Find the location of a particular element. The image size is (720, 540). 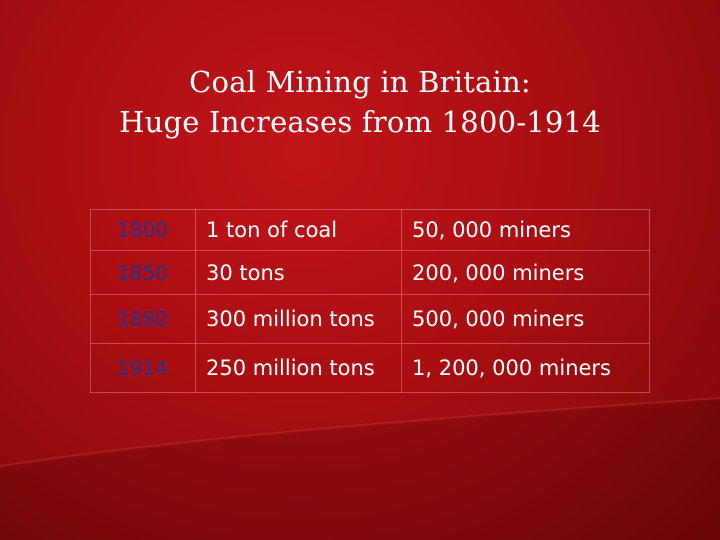

slide-title-line-1: Coal Mining in Britain: is located at coordinates (360, 82).